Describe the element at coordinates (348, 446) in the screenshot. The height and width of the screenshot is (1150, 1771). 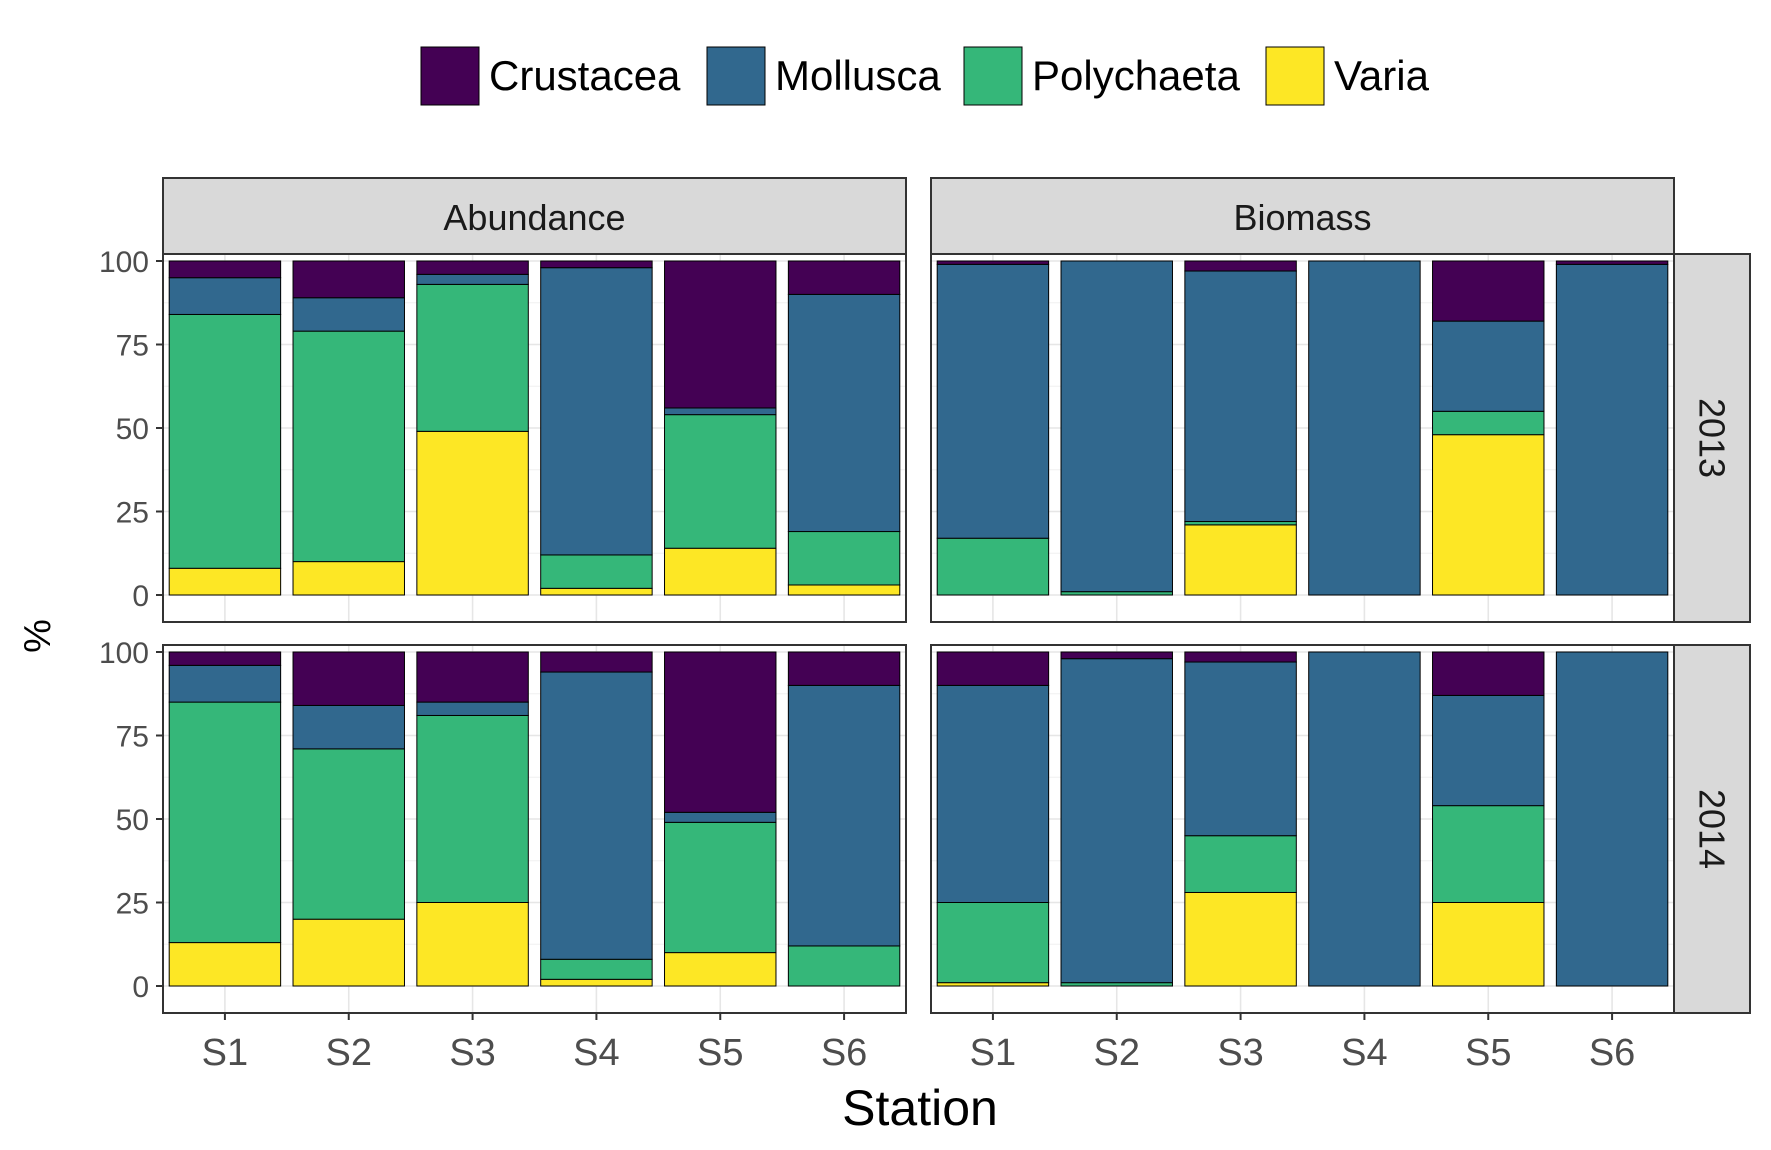
I see `bar-abundance-2013-s2-polychaeta` at that location.